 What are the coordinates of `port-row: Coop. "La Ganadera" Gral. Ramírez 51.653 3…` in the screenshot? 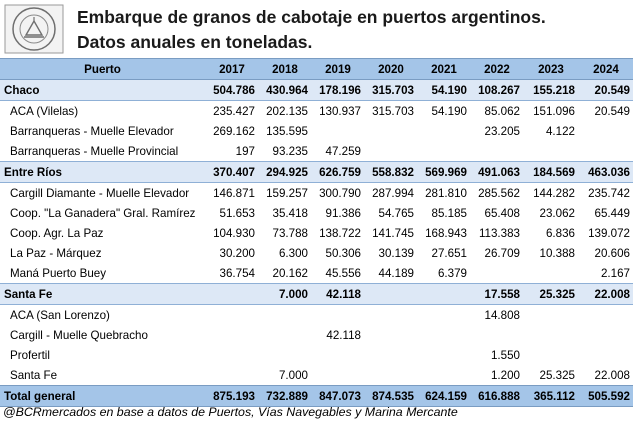 It's located at (316, 213).